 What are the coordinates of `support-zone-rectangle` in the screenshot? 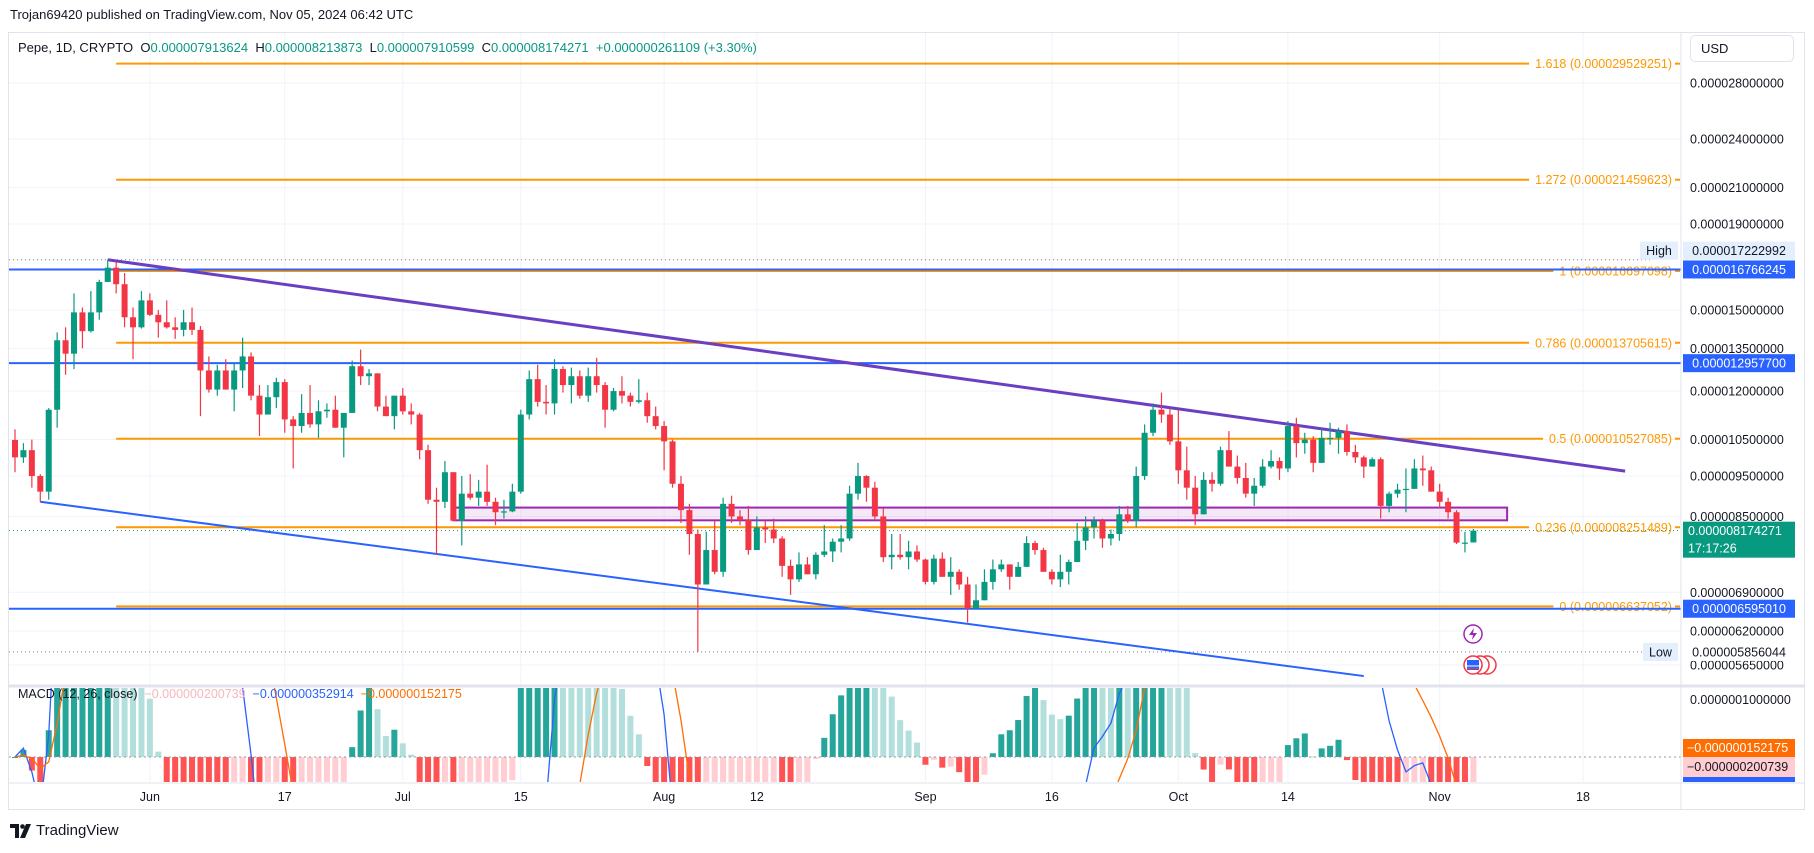 It's located at (980, 514).